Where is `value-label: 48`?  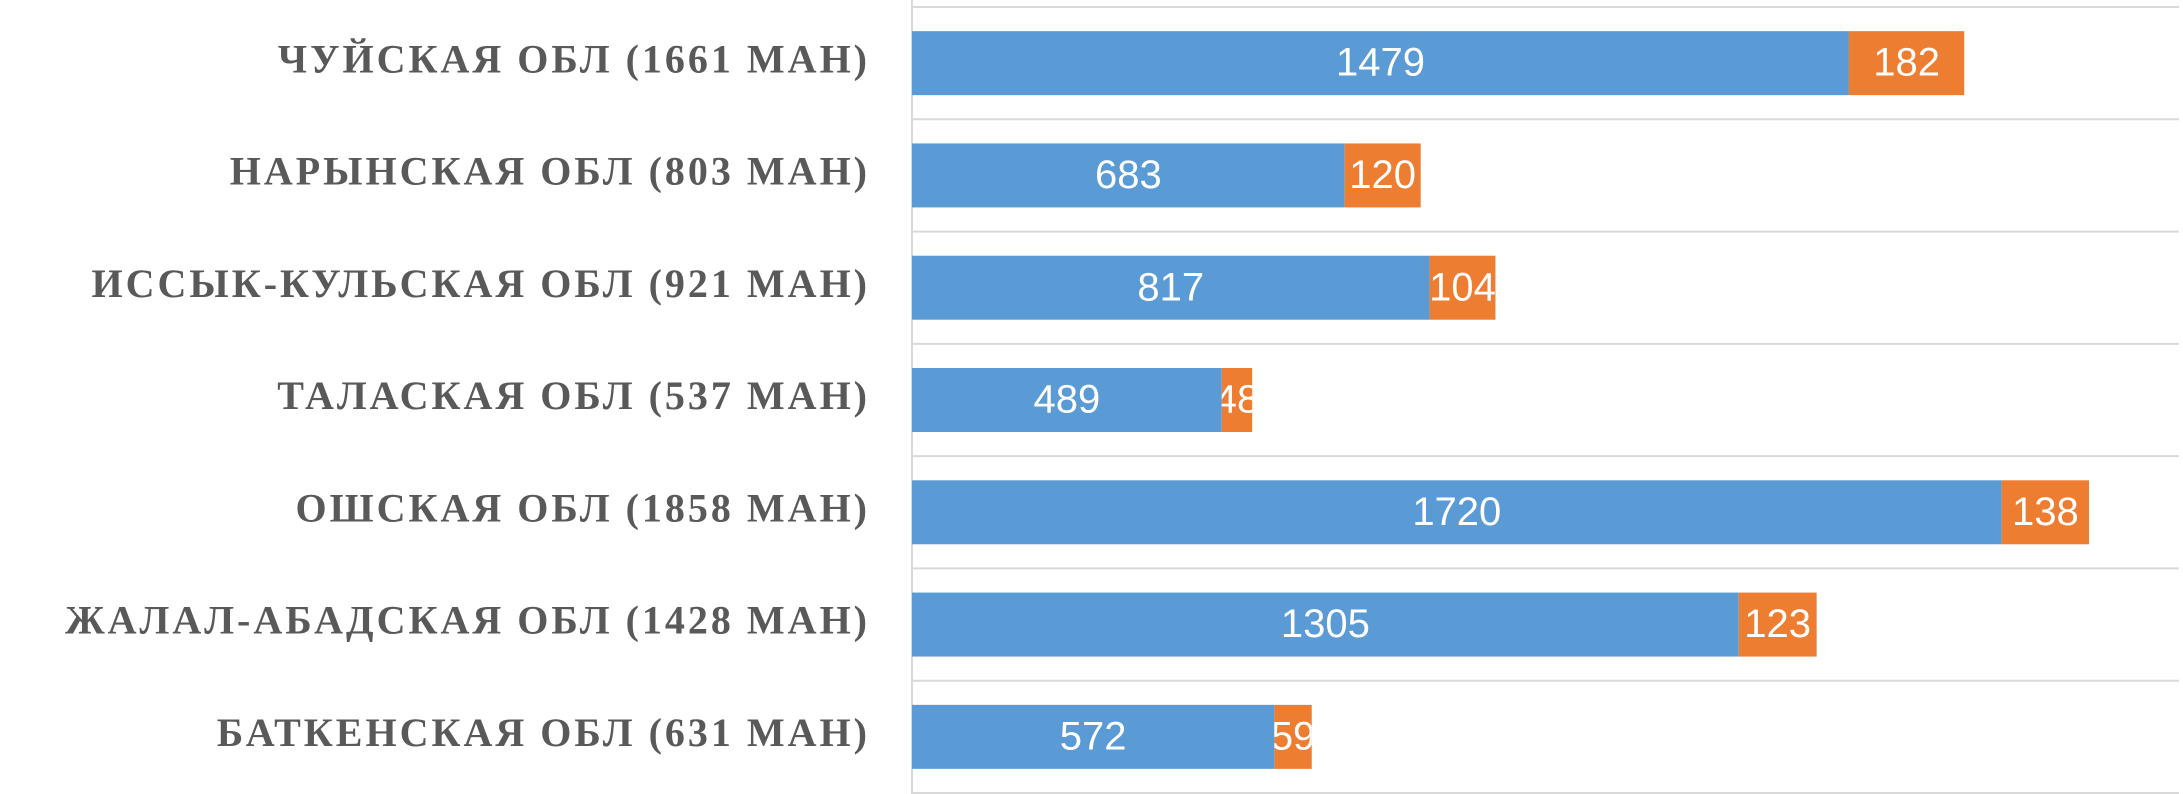
value-label: 48 is located at coordinates (1237, 400).